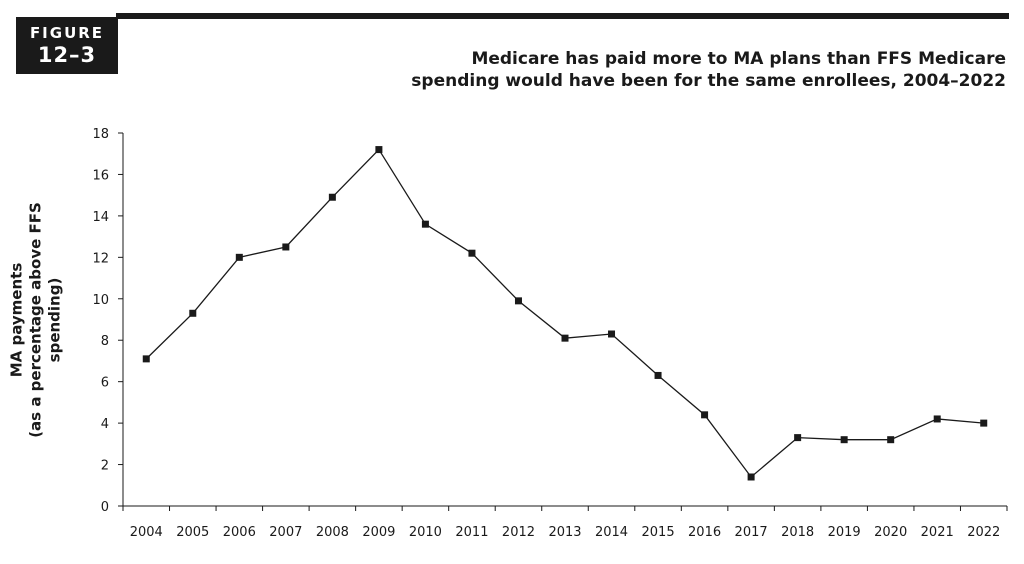  Describe the element at coordinates (983, 532) in the screenshot. I see `x-tick-label: 2022` at that location.